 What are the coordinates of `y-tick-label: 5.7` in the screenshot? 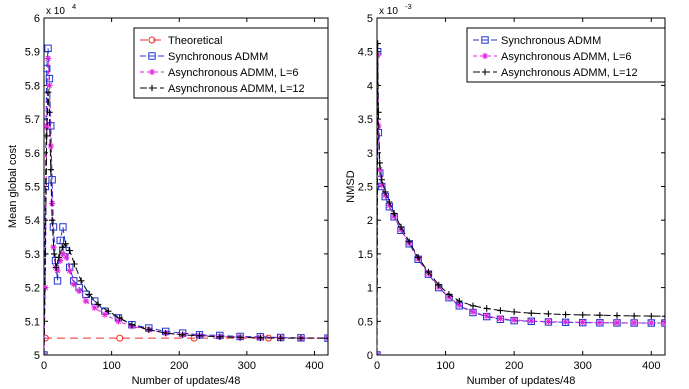 It's located at (32, 120).